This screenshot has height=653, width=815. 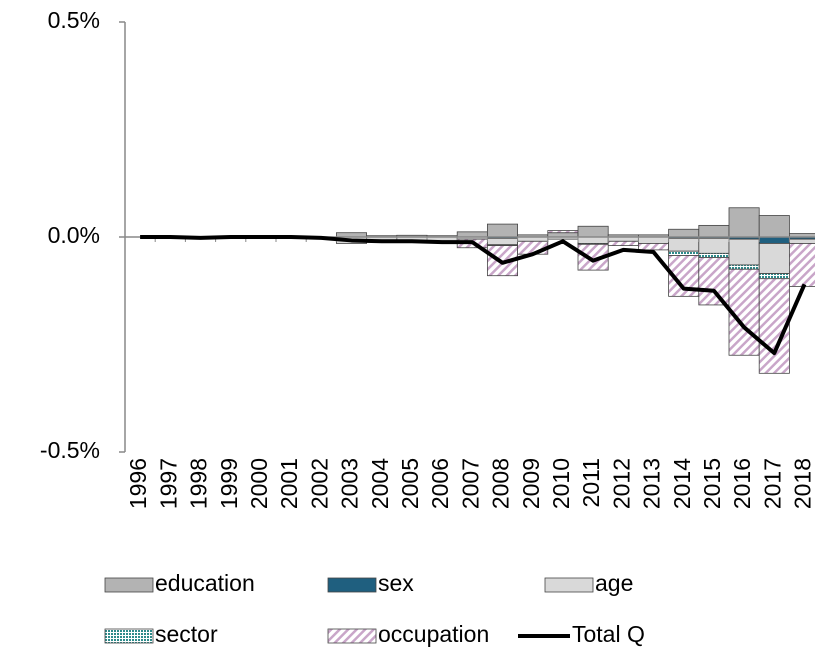 What do you see at coordinates (410, 483) in the screenshot?
I see `x-tick-label: 2005` at bounding box center [410, 483].